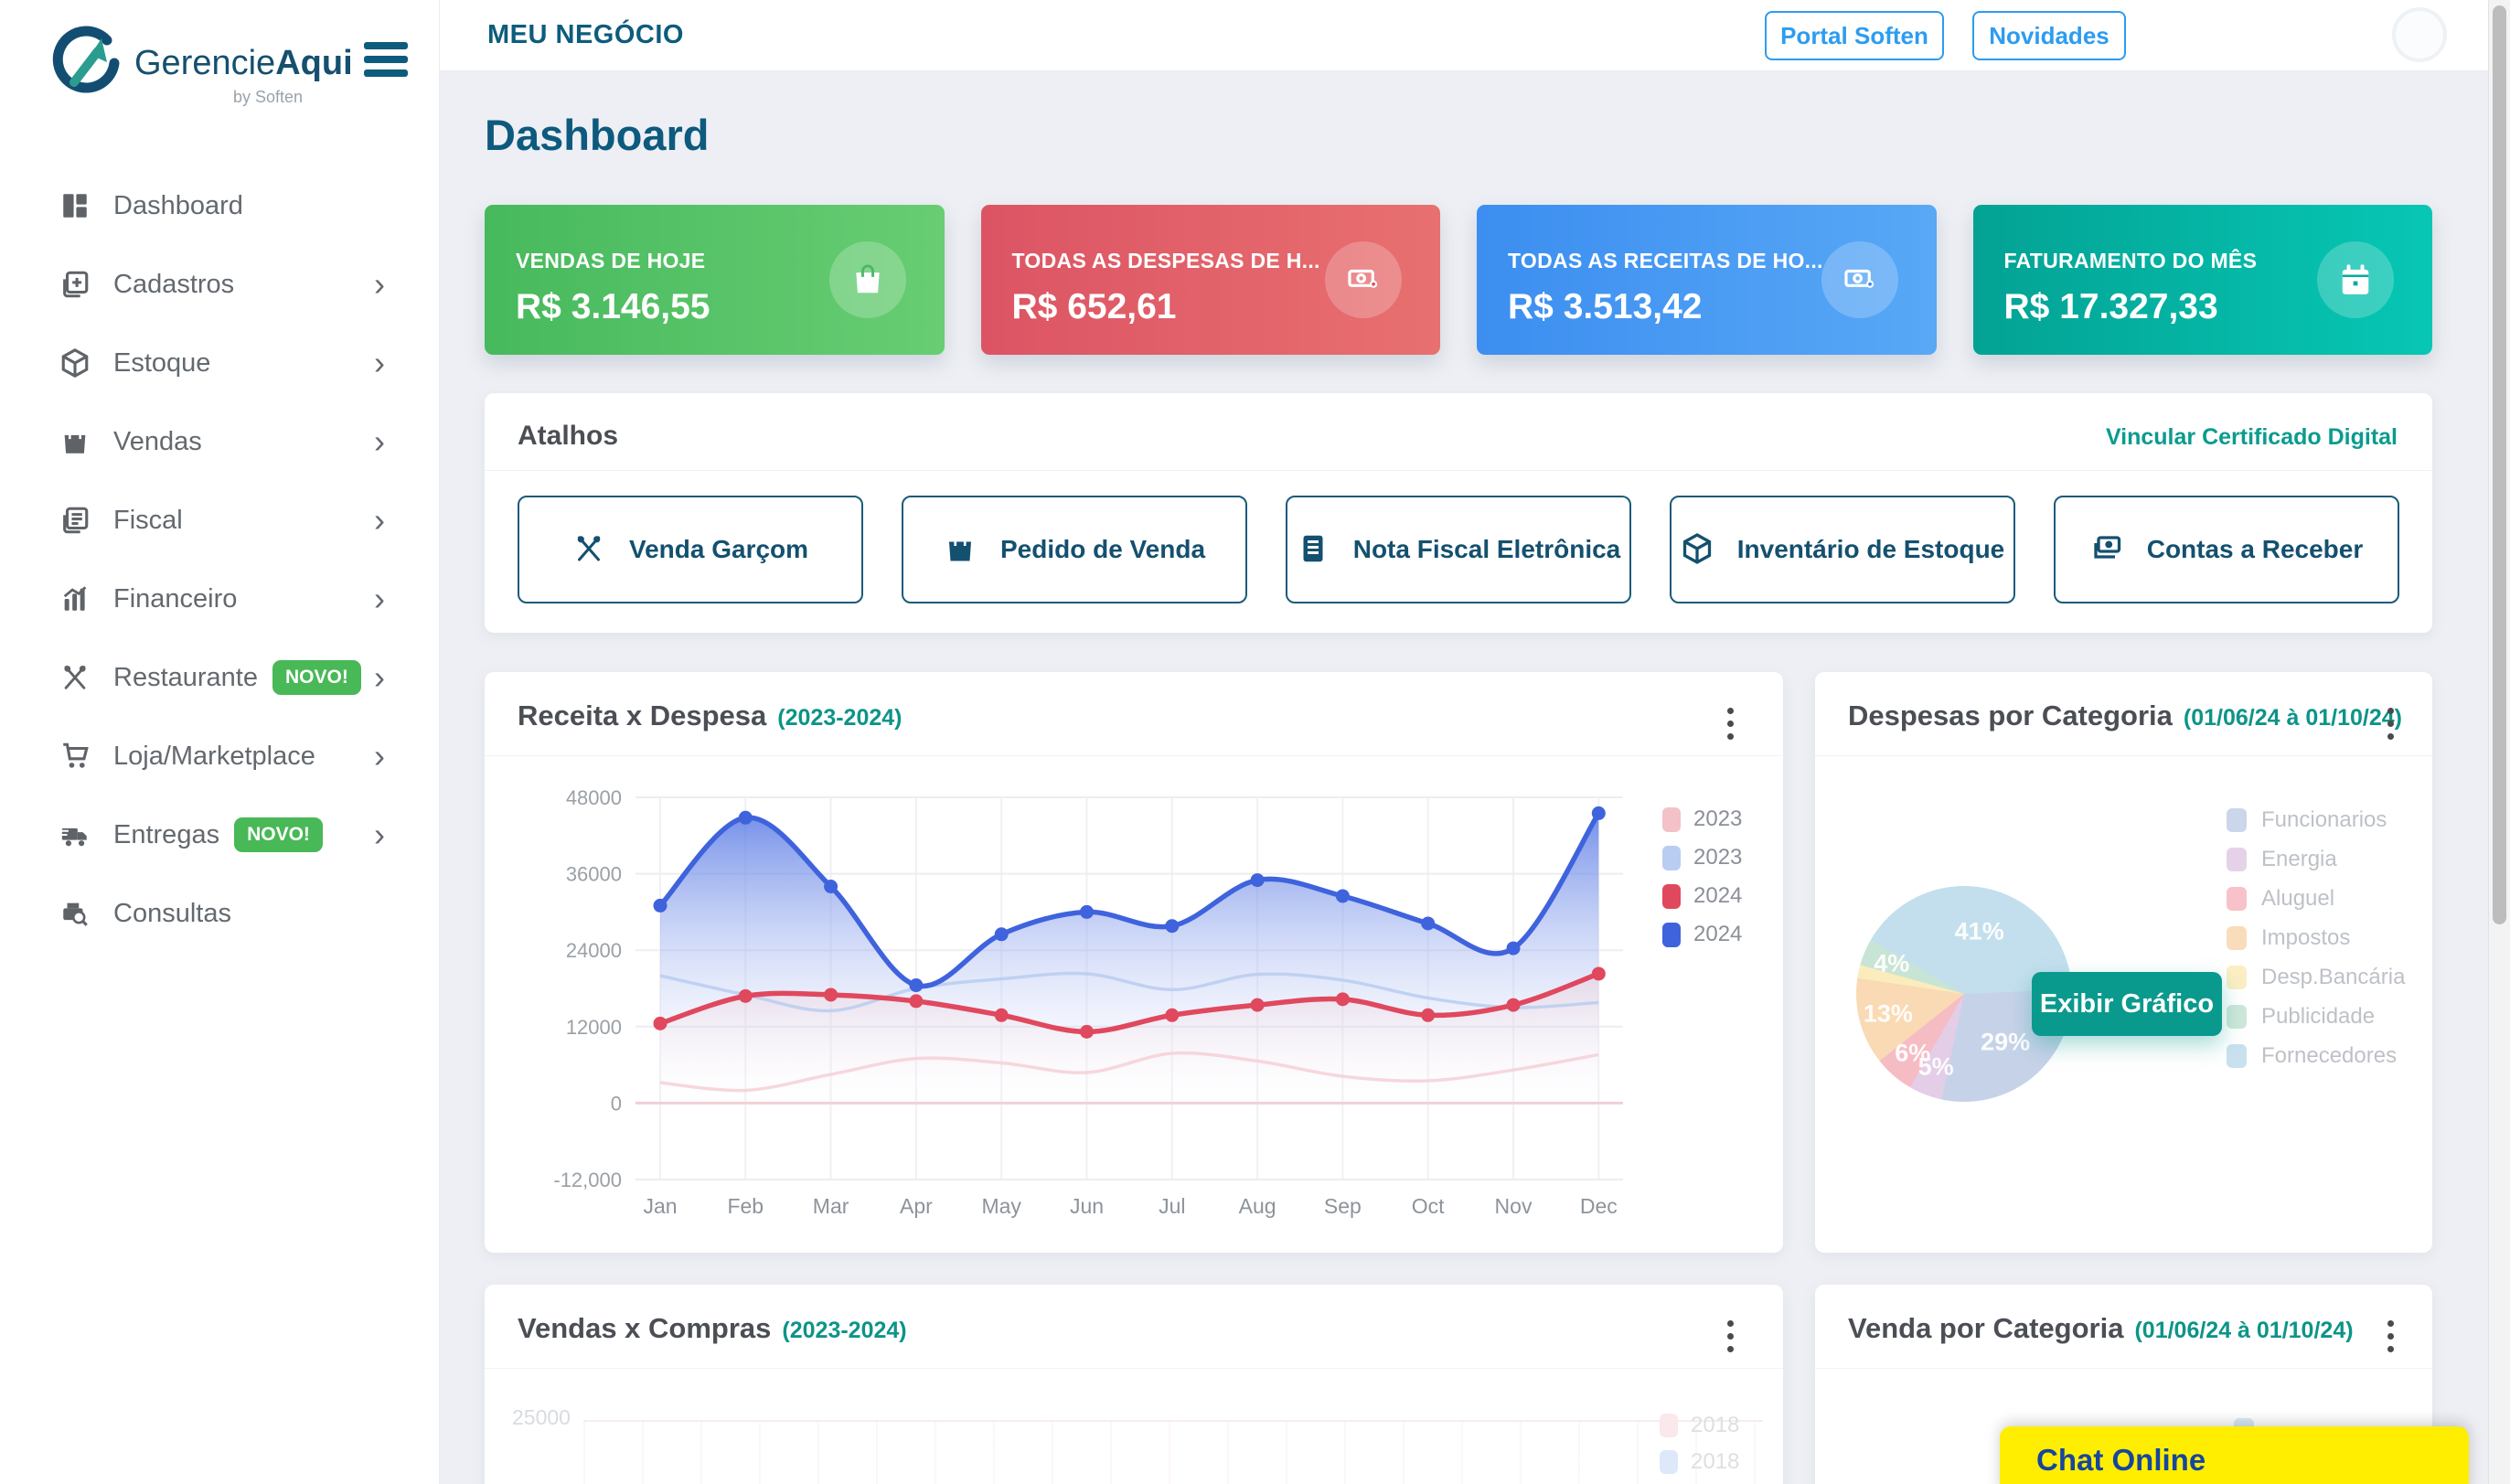  I want to click on pedido-venda-button: Pedido de Venda, so click(1074, 549).